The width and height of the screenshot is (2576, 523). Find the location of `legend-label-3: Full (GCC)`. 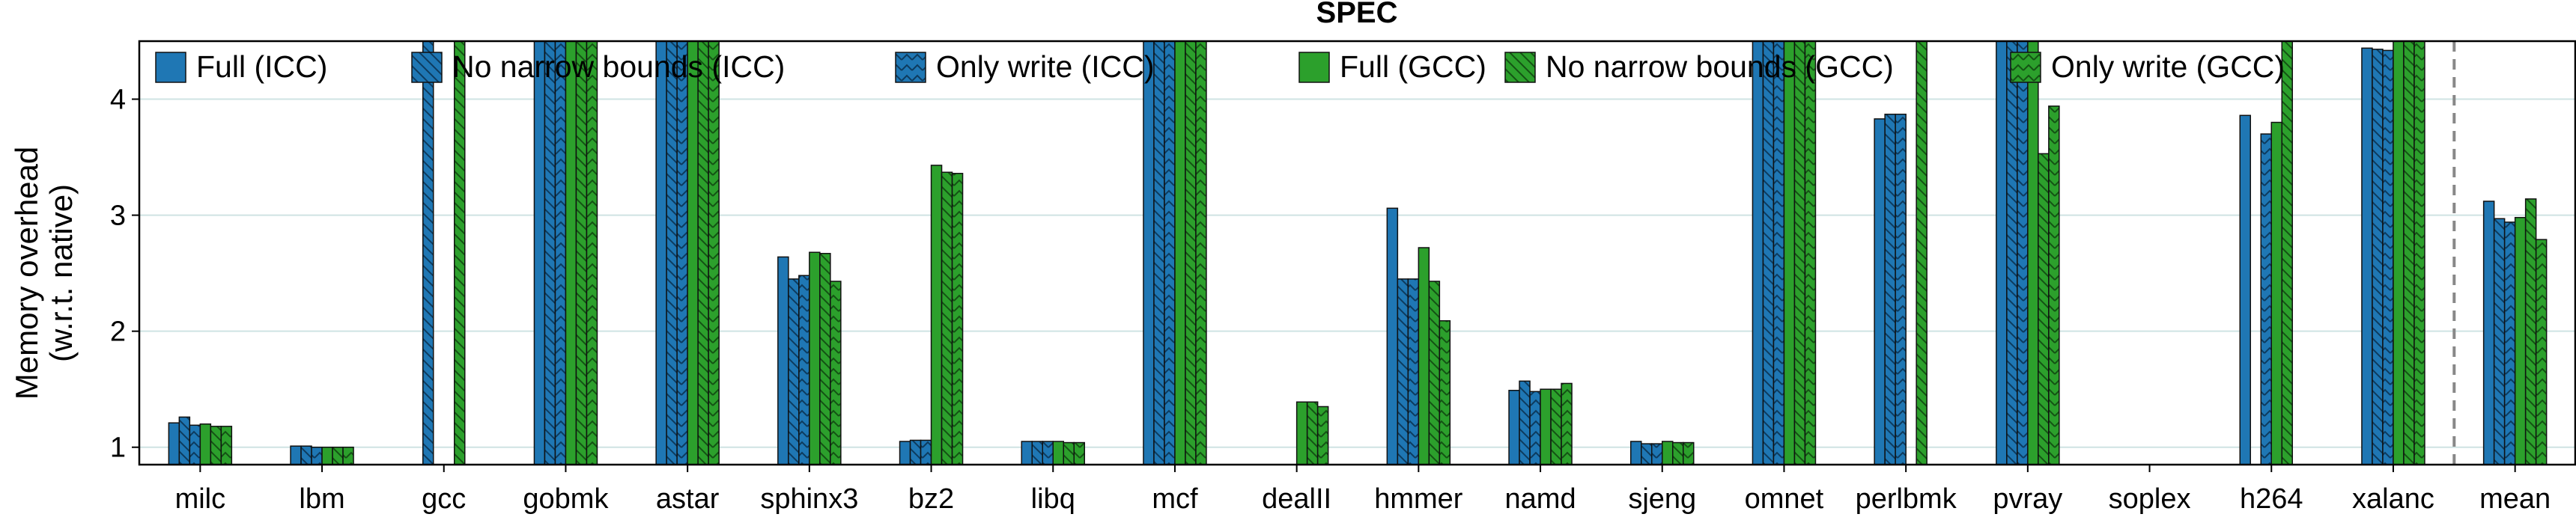

legend-label-3: Full (GCC) is located at coordinates (1413, 66).